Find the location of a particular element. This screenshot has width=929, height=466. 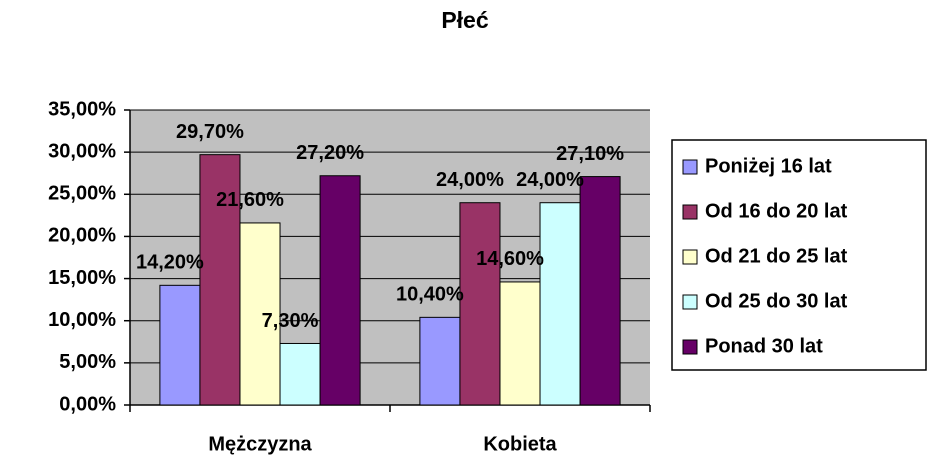

legend-label: Poniżej 16 lat is located at coordinates (768, 166).